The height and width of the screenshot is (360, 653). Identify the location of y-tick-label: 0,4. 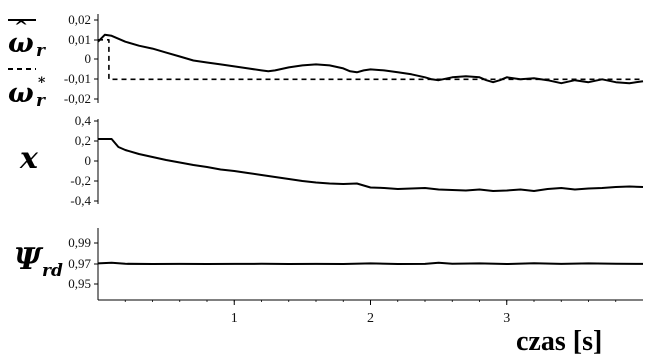
(83, 120).